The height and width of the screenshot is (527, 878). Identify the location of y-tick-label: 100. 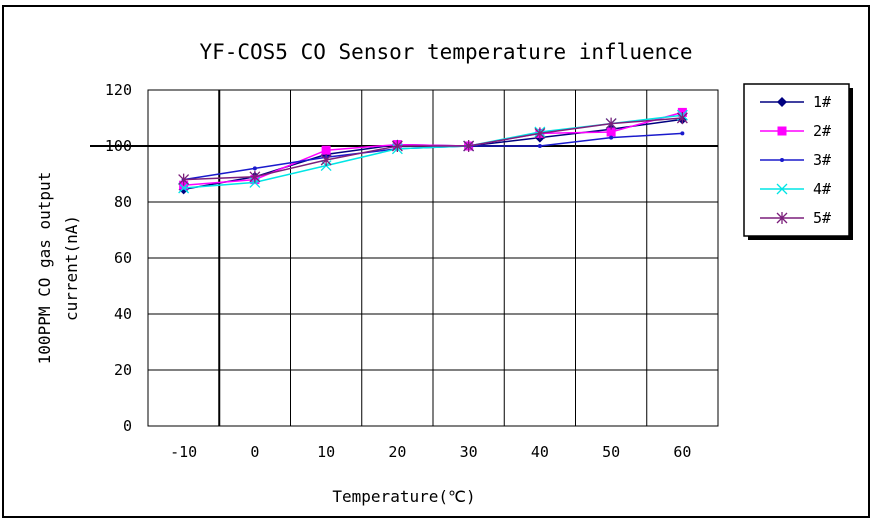
(118, 146).